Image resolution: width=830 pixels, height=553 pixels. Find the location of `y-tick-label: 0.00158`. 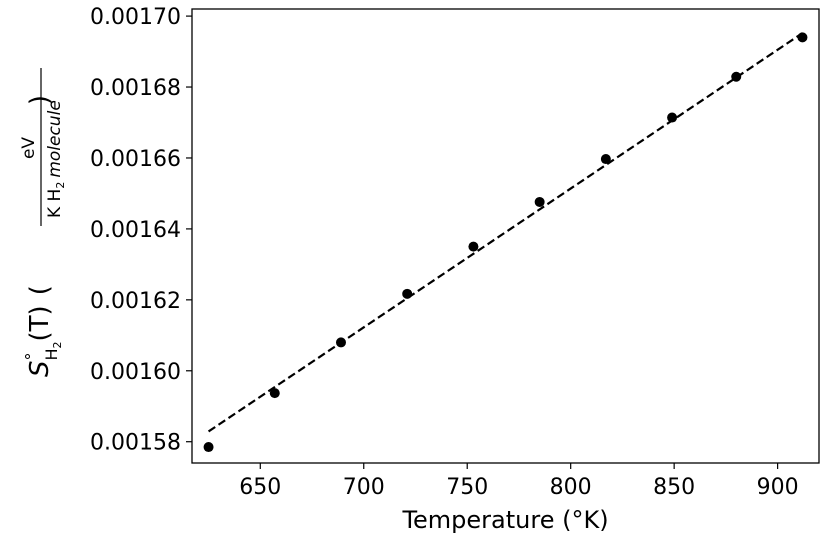

y-tick-label: 0.00158 is located at coordinates (135, 443).